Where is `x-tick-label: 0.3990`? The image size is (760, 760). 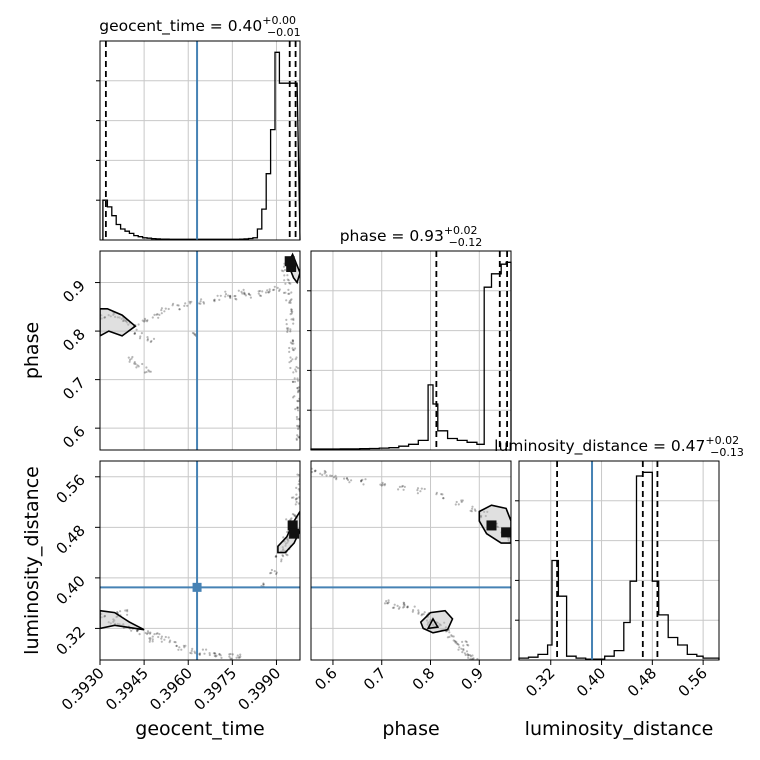
x-tick-label: 0.3990 is located at coordinates (259, 689).